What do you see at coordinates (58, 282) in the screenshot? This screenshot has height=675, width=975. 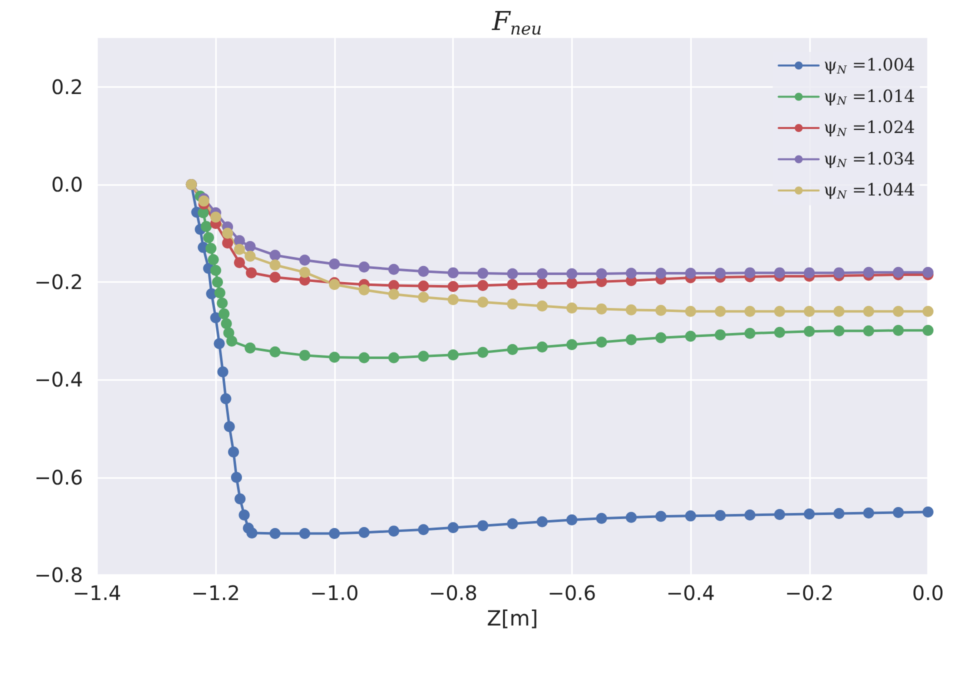 I see `y-tick-label: −0.2` at bounding box center [58, 282].